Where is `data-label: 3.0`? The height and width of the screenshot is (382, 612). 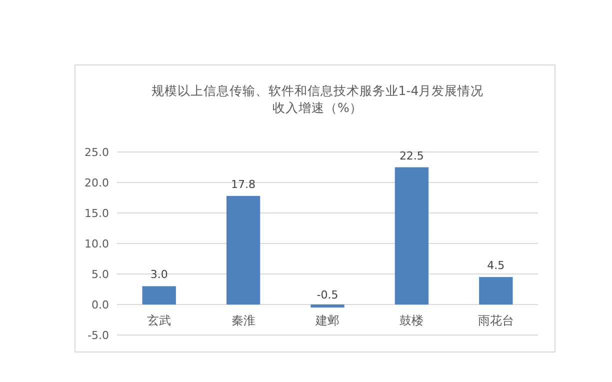
data-label: 3.0 is located at coordinates (159, 275).